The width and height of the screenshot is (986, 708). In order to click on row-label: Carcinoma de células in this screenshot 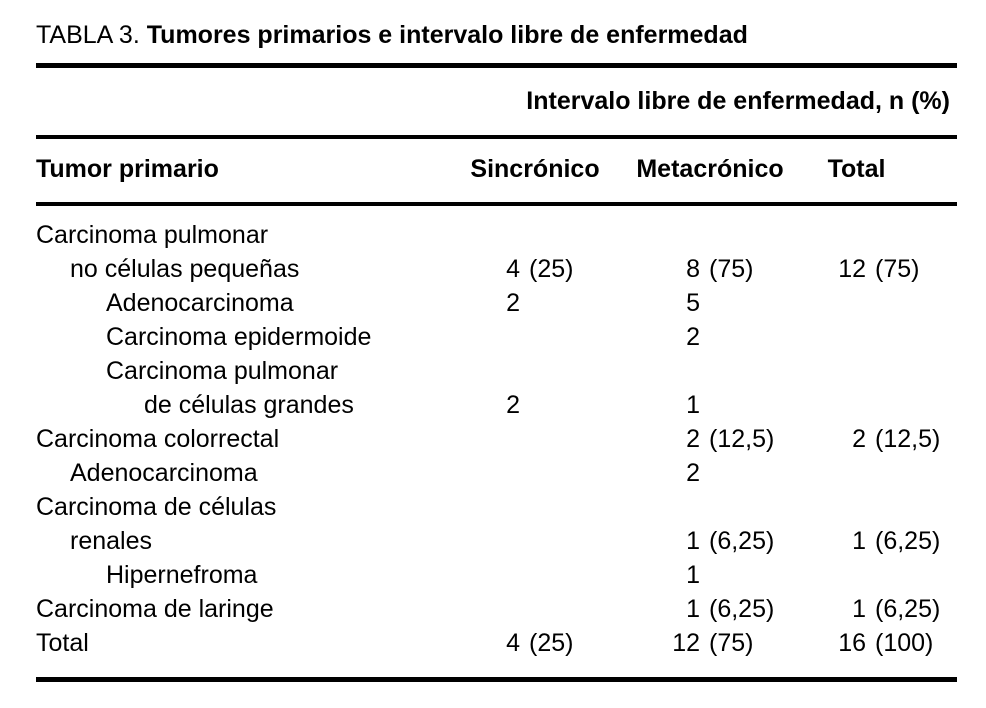, I will do `click(156, 507)`.